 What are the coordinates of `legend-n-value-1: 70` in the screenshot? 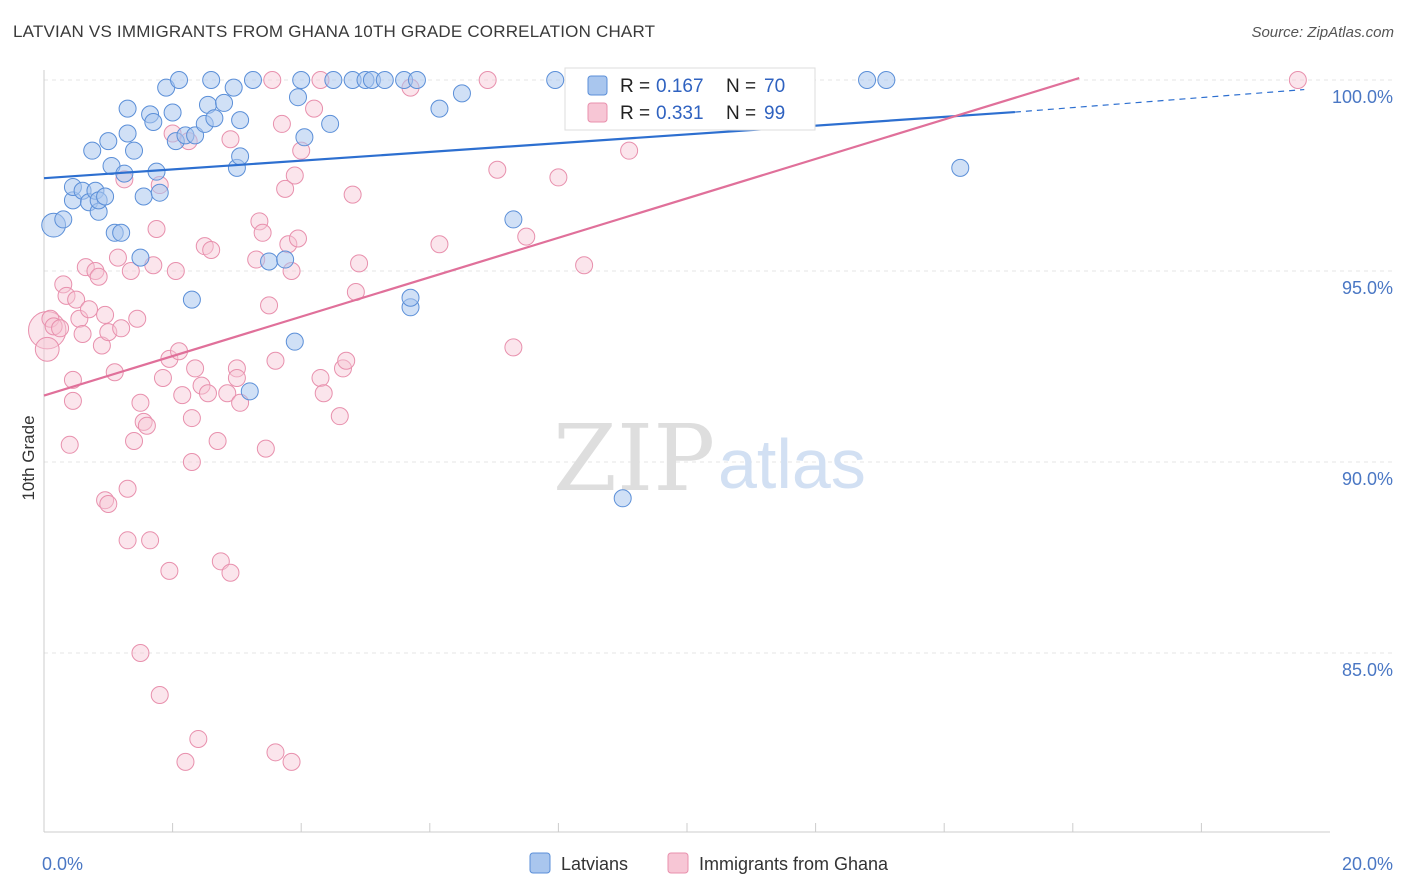 It's located at (774, 86).